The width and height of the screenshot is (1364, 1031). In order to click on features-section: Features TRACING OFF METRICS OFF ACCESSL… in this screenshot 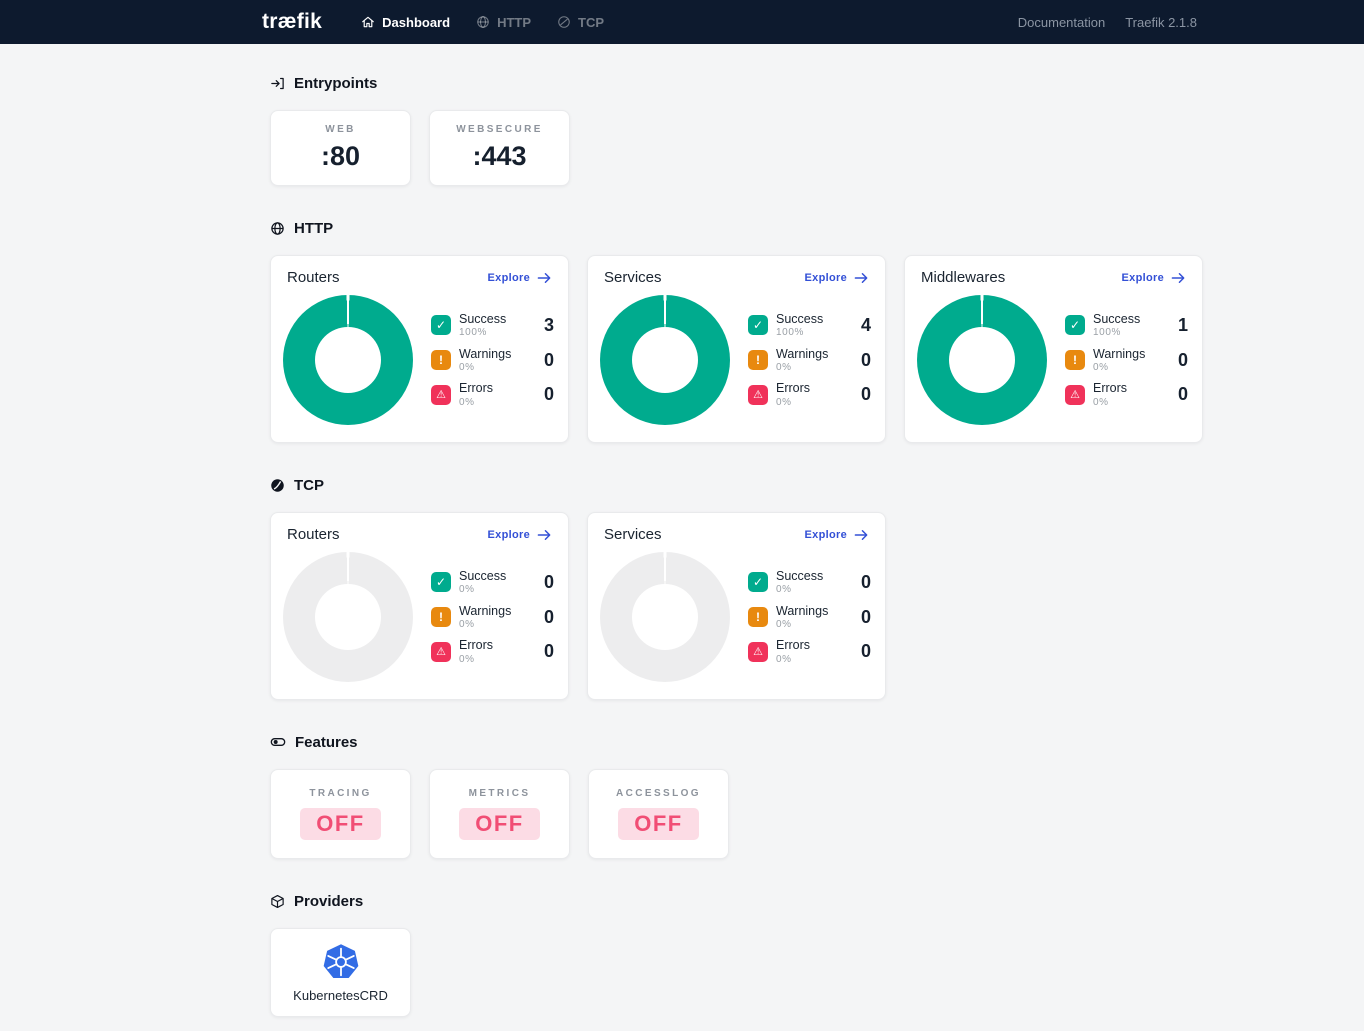, I will do `click(738, 796)`.